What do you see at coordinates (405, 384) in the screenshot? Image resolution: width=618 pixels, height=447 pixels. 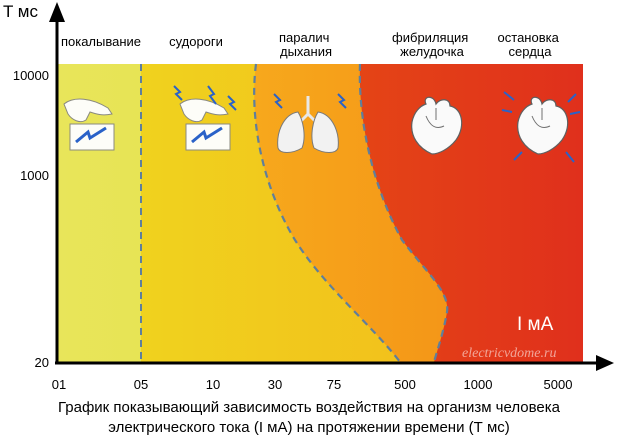 I see `x-tick-label: 500` at bounding box center [405, 384].